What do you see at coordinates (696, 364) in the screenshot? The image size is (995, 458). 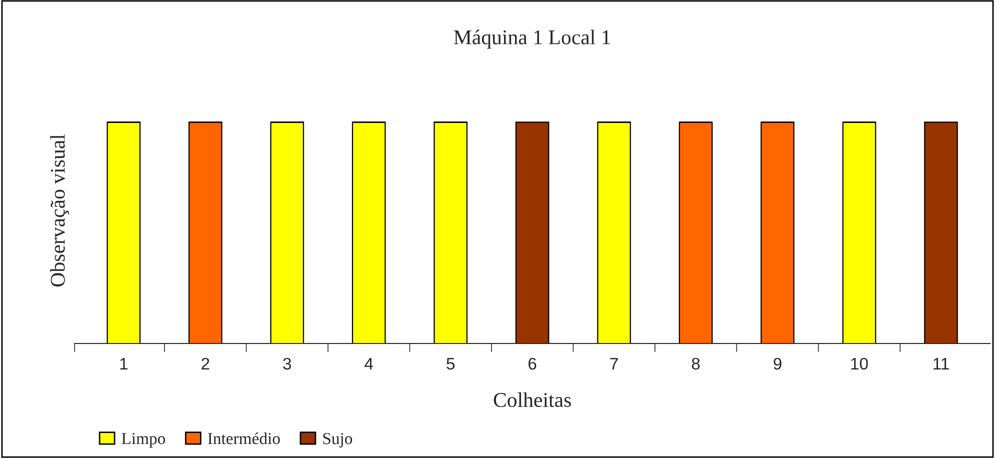 I see `x-tick-label: 8` at bounding box center [696, 364].